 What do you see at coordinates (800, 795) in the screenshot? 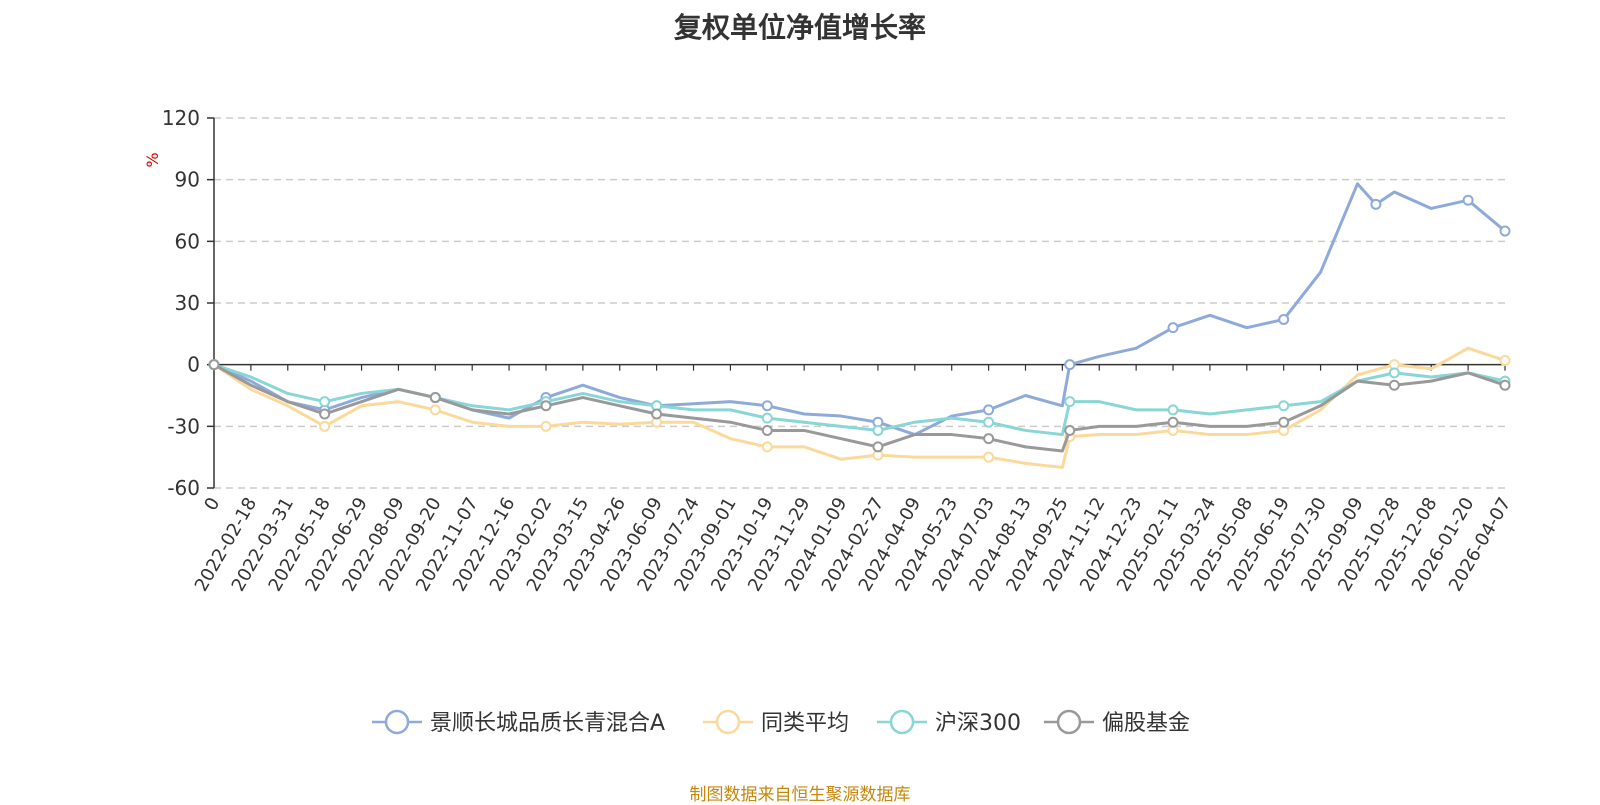
I see `source-note: 制图数据来自恒生聚源数据库` at bounding box center [800, 795].